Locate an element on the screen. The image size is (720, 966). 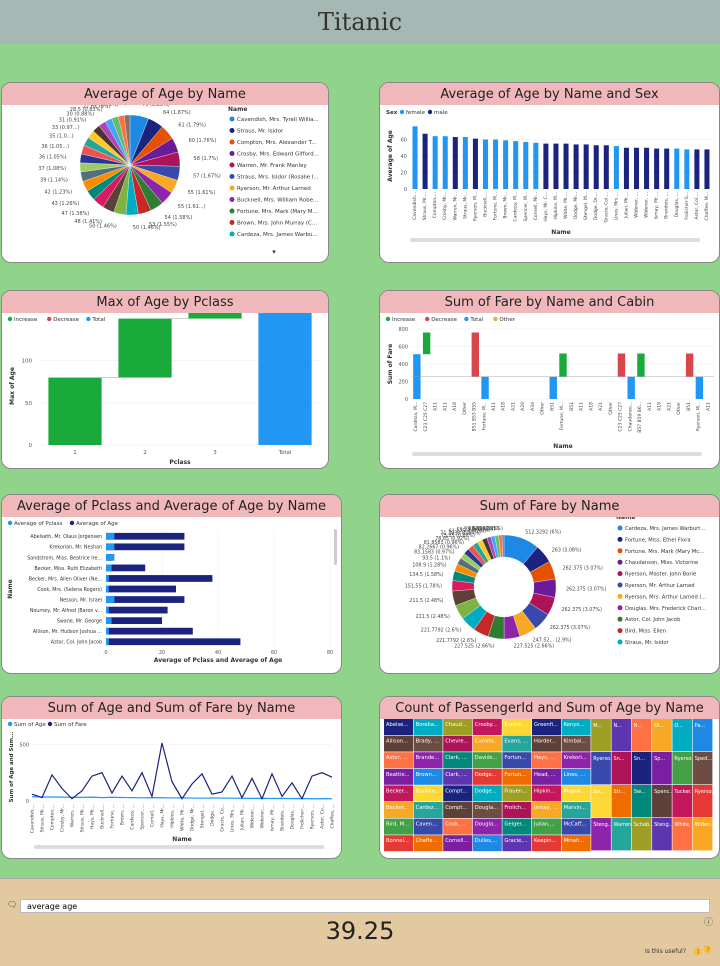
pie-slice is located at coordinates (127, 140).